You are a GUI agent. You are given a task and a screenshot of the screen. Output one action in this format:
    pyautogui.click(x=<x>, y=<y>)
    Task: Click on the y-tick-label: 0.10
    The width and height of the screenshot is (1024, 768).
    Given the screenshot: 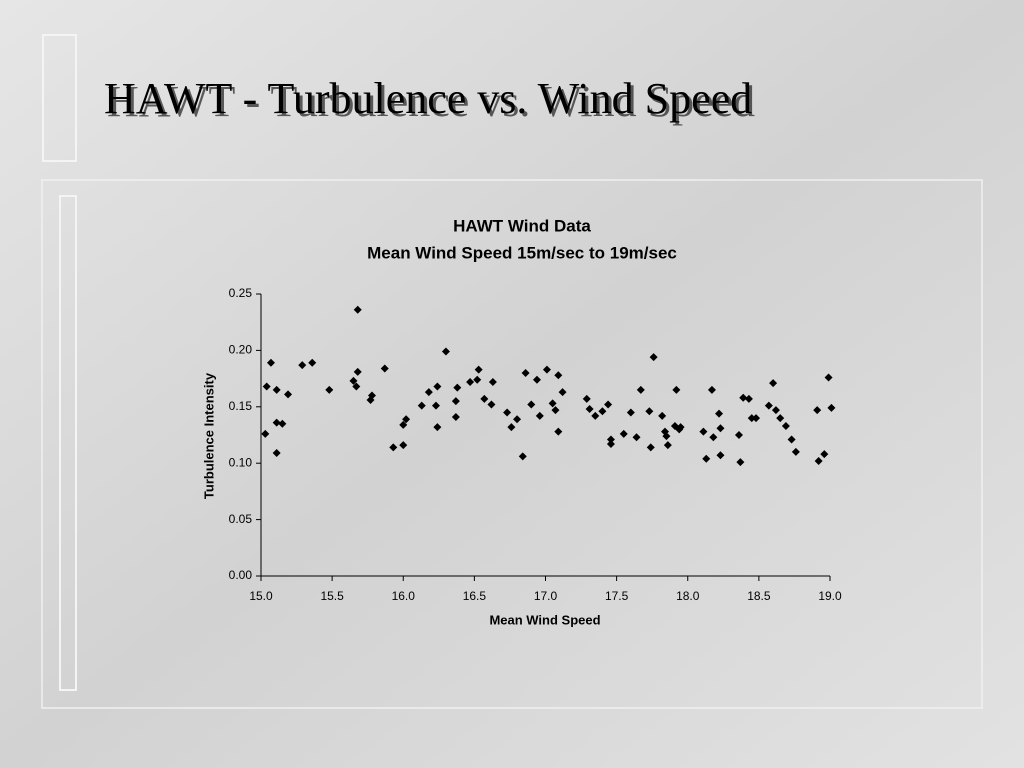 What is the action you would take?
    pyautogui.click(x=241, y=462)
    